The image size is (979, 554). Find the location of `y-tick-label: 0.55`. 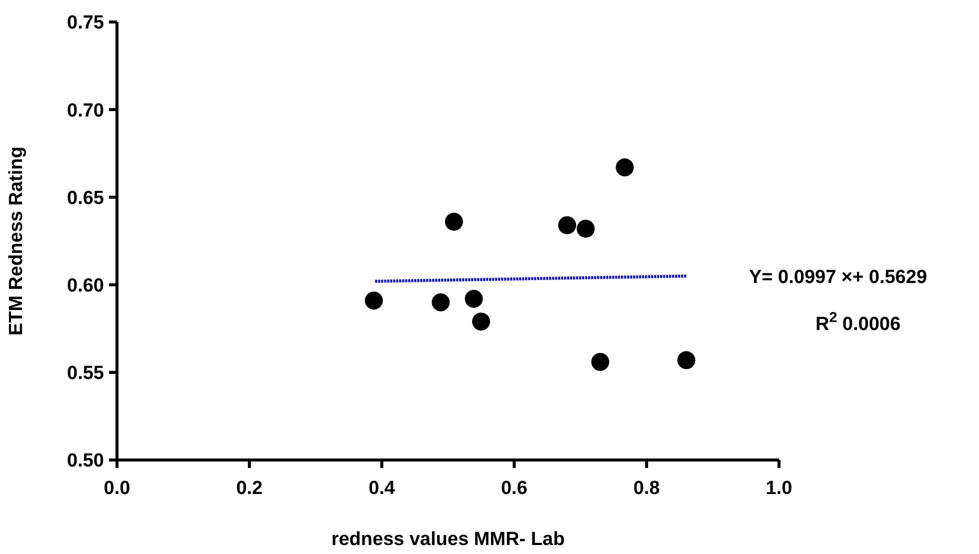

y-tick-label: 0.55 is located at coordinates (85, 373).